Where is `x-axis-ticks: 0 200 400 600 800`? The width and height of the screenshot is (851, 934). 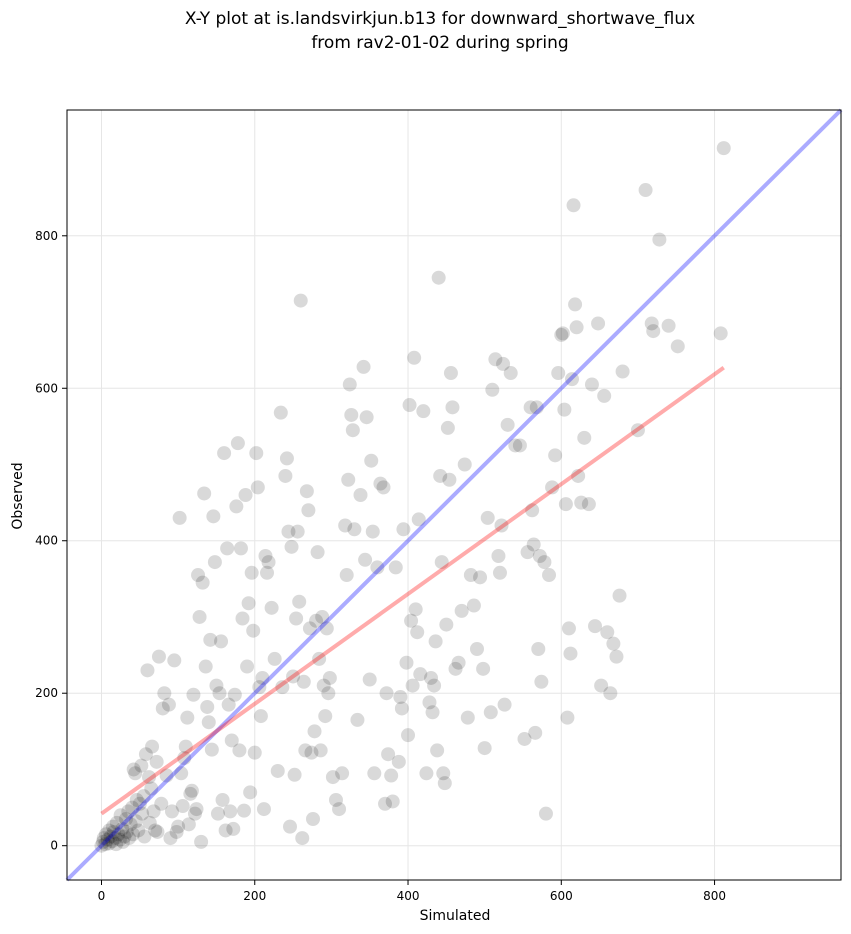
x-axis-ticks: 0 200 400 600 800 is located at coordinates (412, 891).